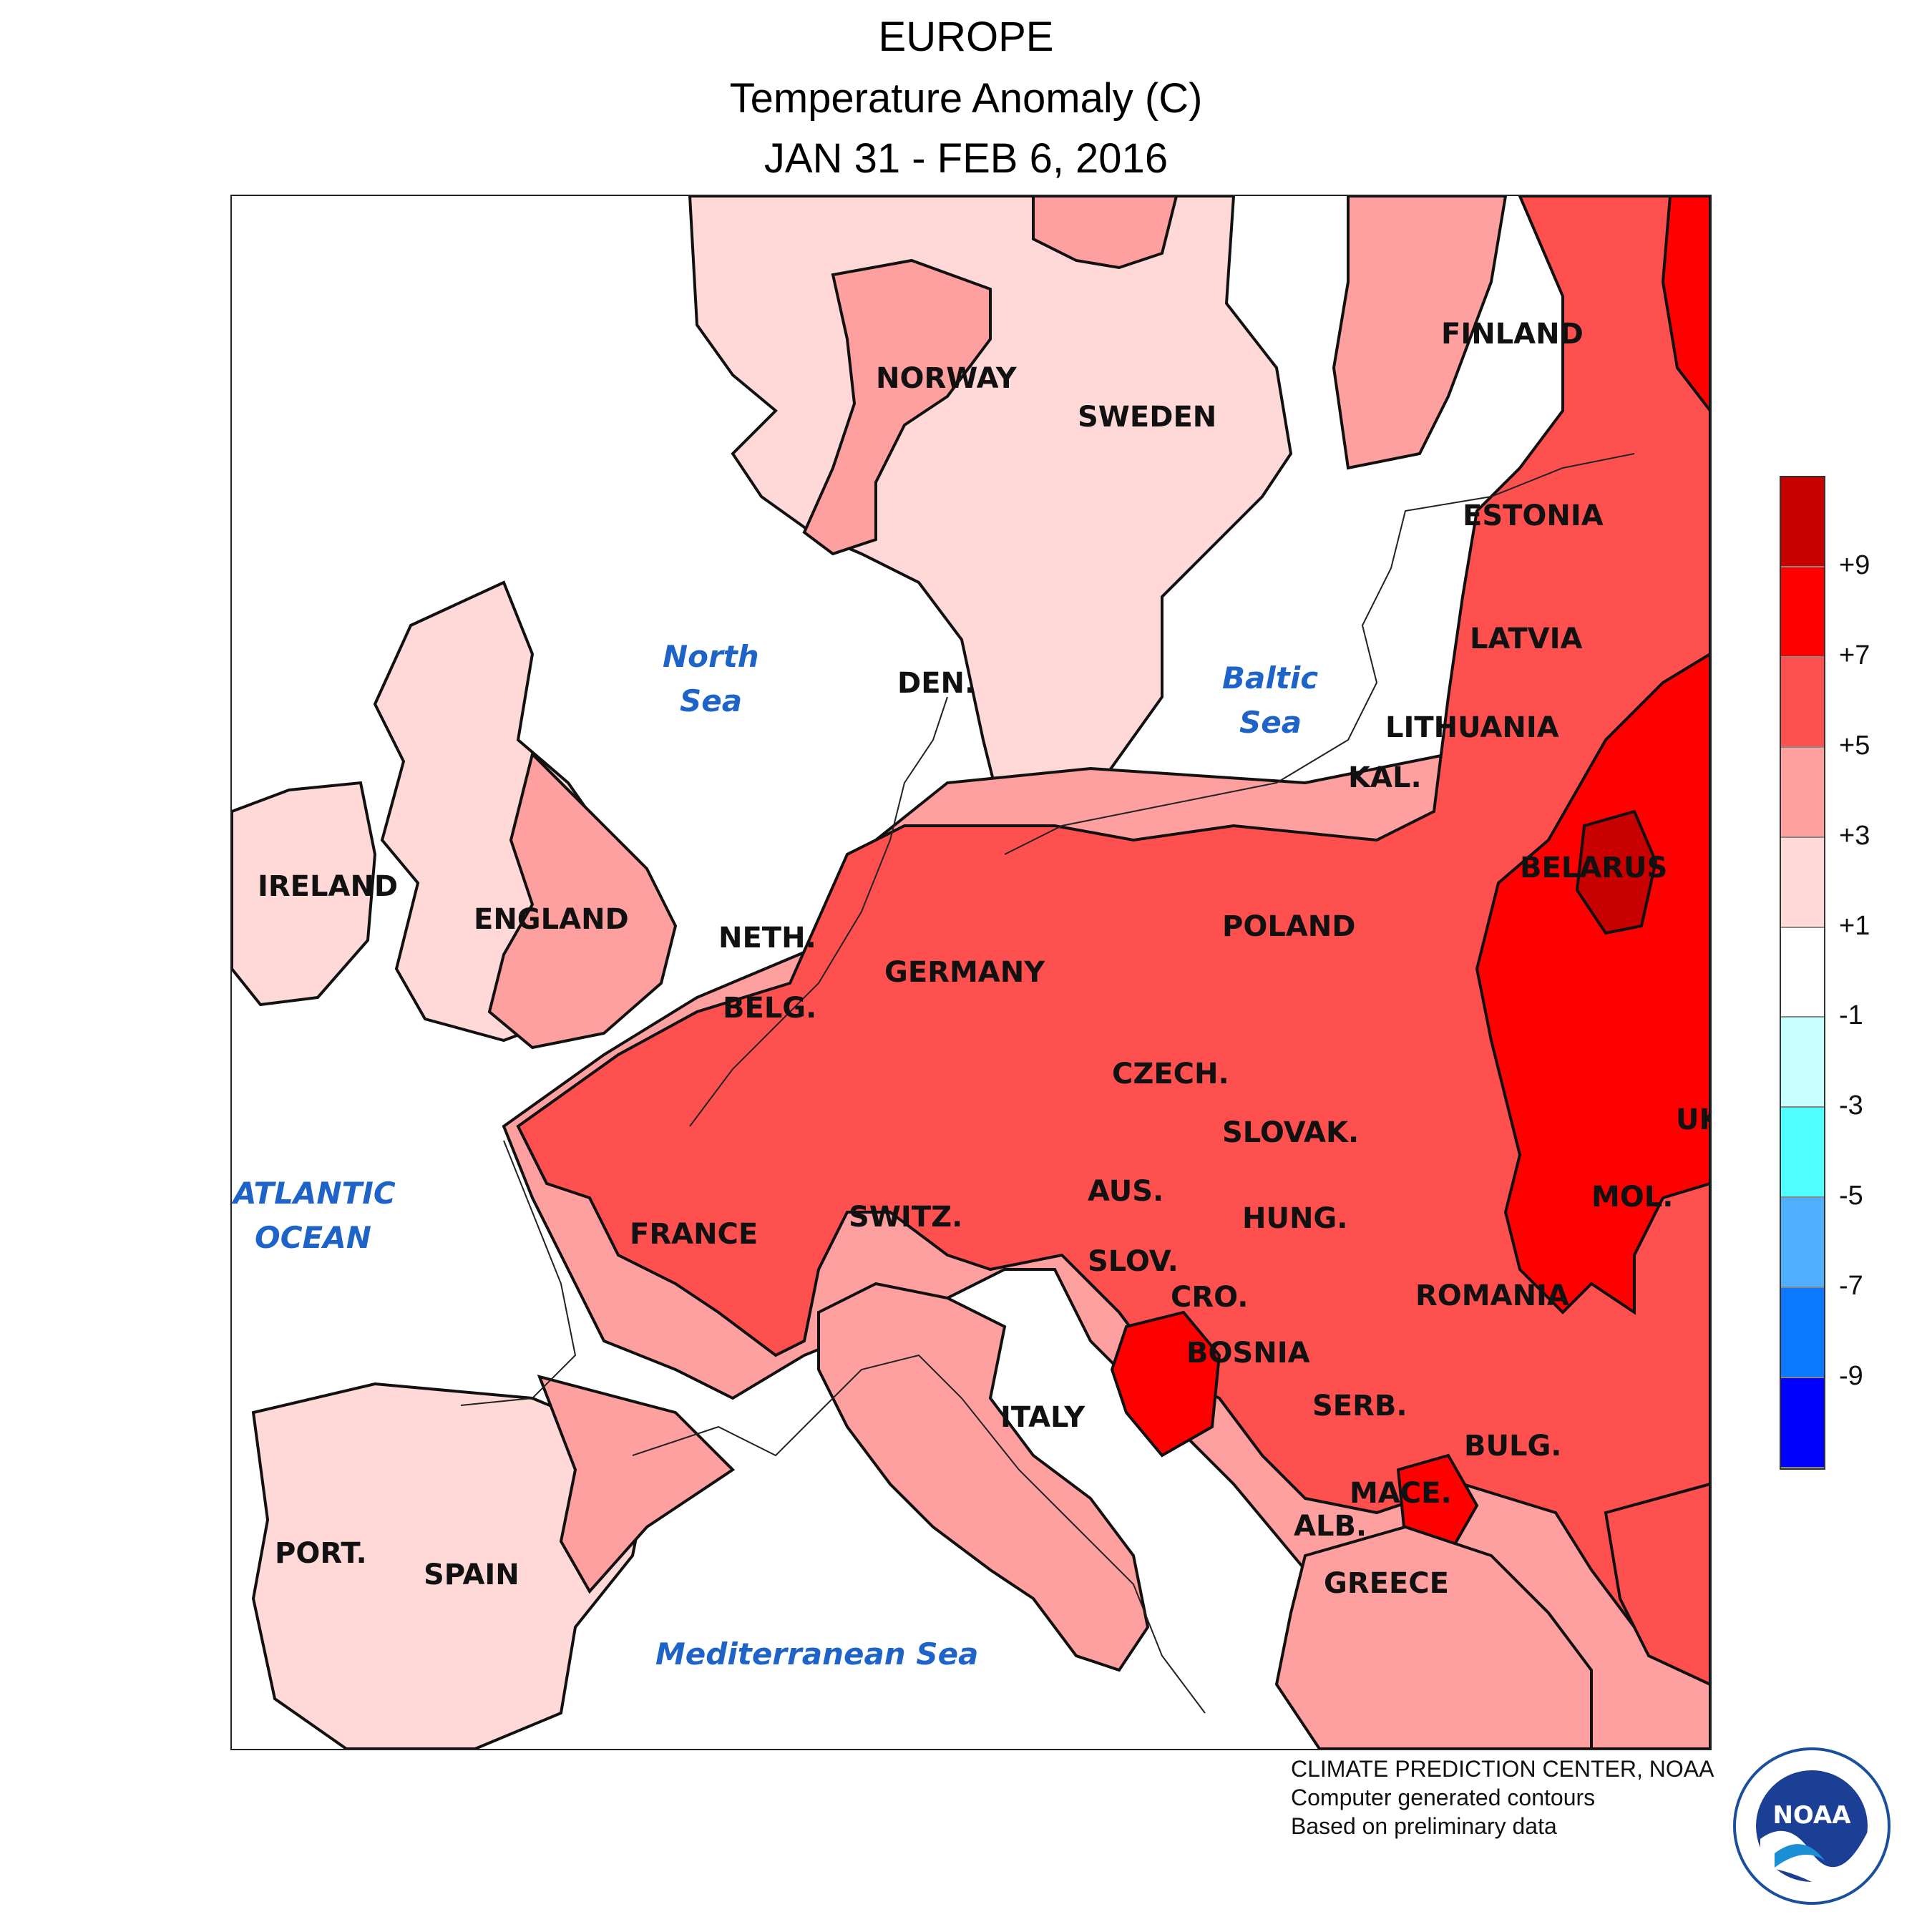 This screenshot has height=1932, width=1932. Describe the element at coordinates (582, 900) in the screenshot. I see `field-england-warm` at that location.